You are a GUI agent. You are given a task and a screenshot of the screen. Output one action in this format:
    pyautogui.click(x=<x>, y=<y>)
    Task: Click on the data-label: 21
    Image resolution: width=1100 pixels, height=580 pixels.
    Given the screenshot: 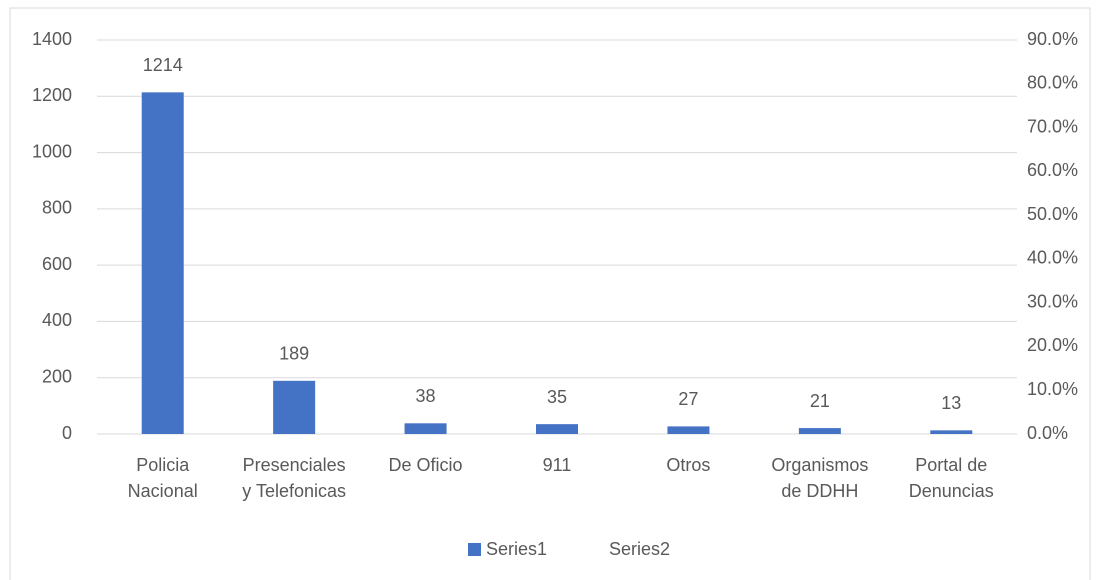 What is the action you would take?
    pyautogui.click(x=820, y=401)
    